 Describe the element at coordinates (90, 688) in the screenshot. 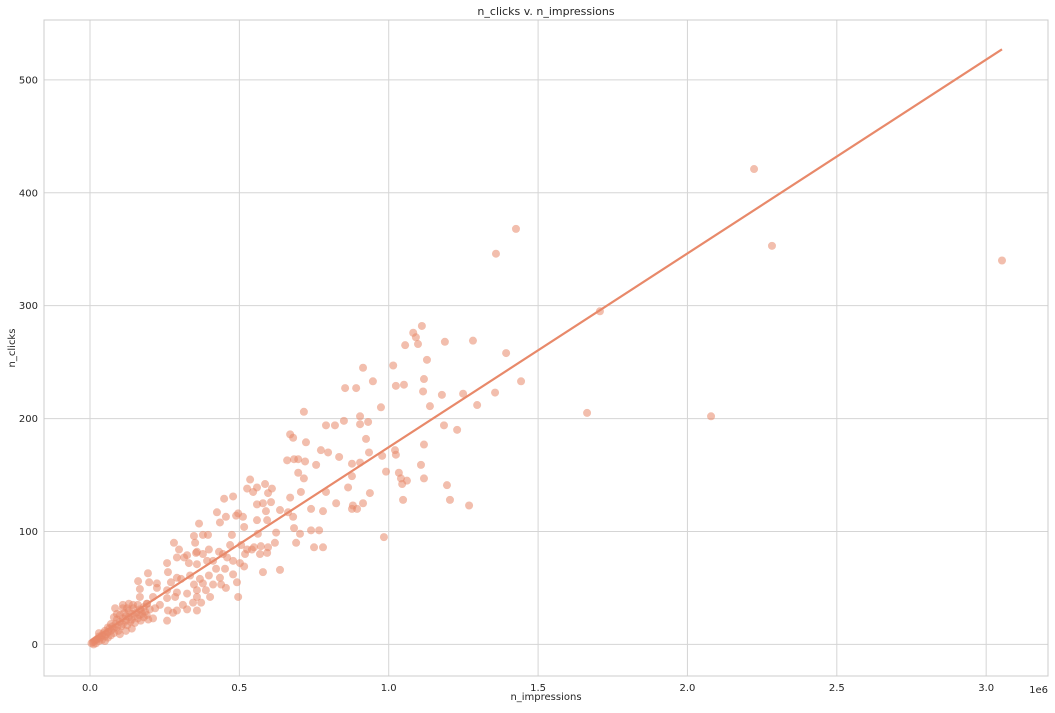

I see `x-tick-label: 0.0` at that location.